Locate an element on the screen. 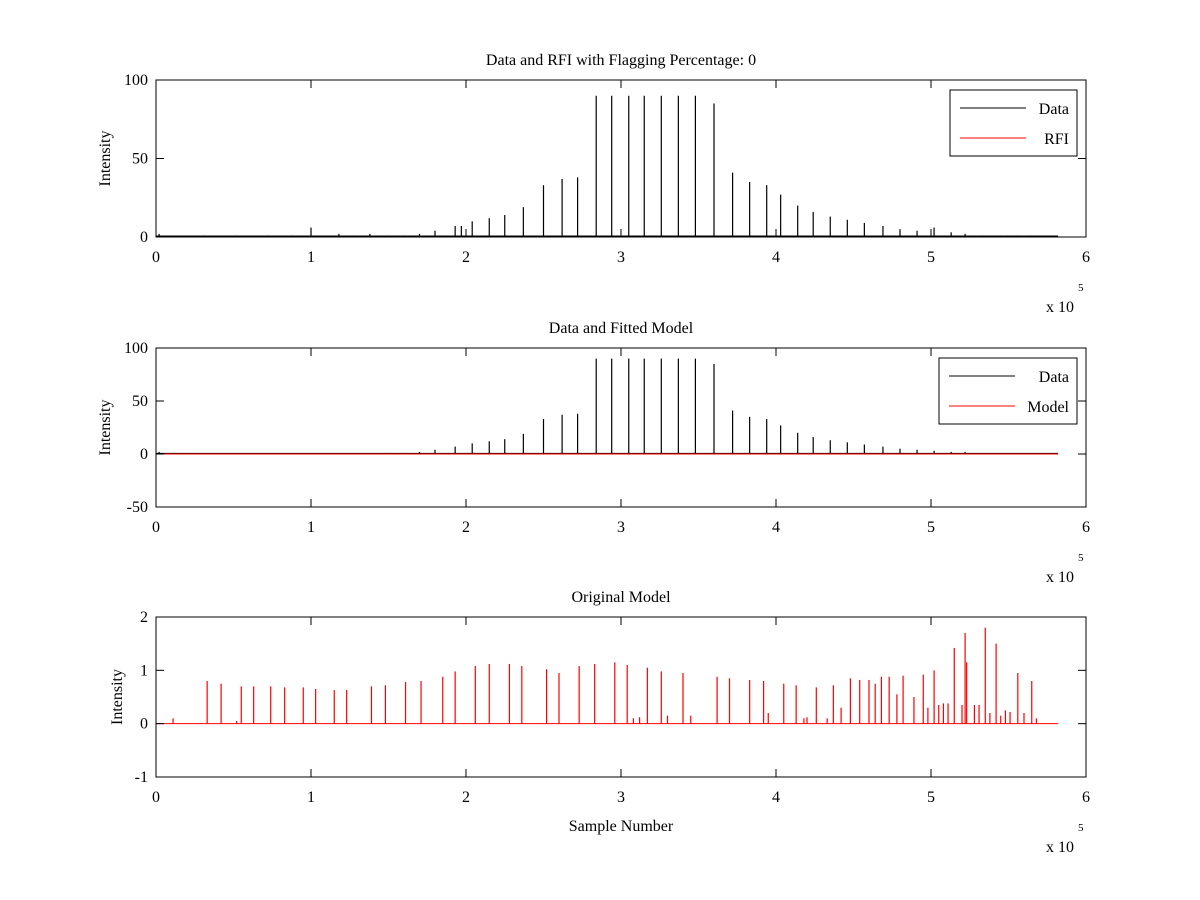 Image resolution: width=1200 pixels, height=900 pixels. chart-title: Data and RFI with Flagging Percentage: 0 is located at coordinates (621, 60).